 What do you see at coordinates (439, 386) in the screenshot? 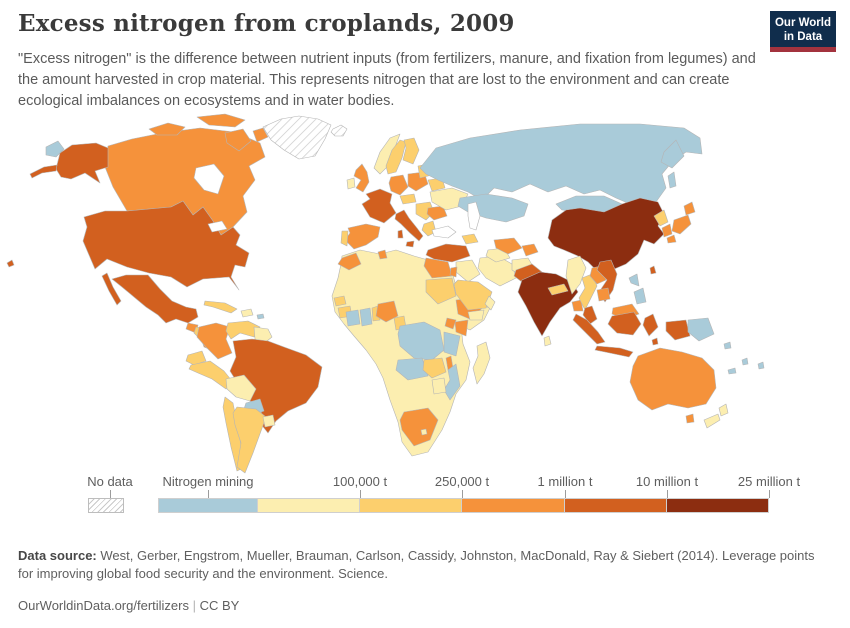
I see `country-zimbabwe: Zimbabwe` at bounding box center [439, 386].